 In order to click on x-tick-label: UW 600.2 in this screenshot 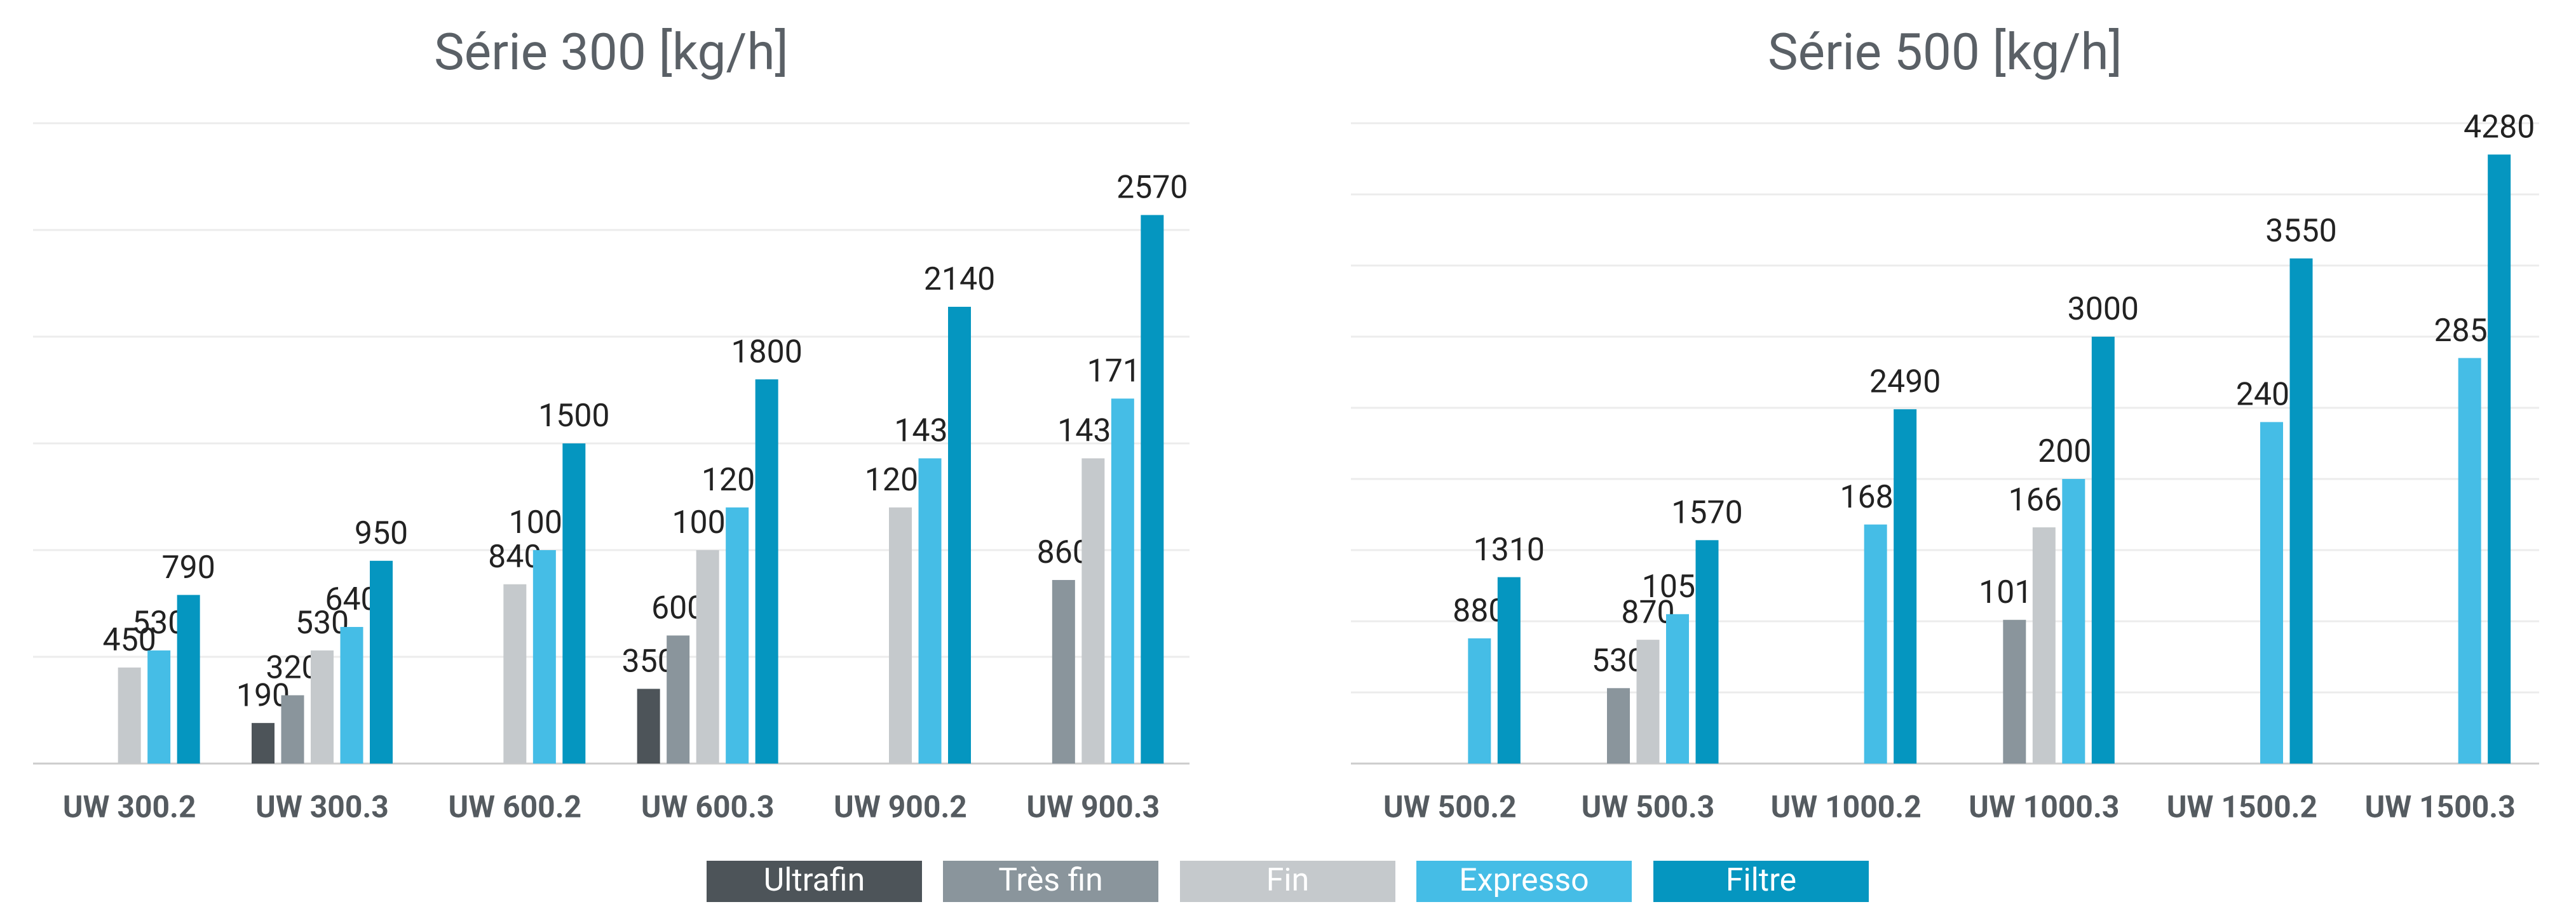, I will do `click(515, 807)`.